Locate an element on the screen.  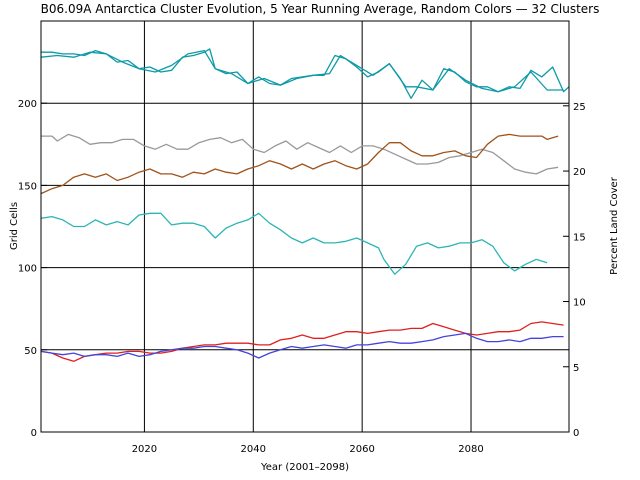
y-tick-label: 150 is located at coordinates (27, 186).